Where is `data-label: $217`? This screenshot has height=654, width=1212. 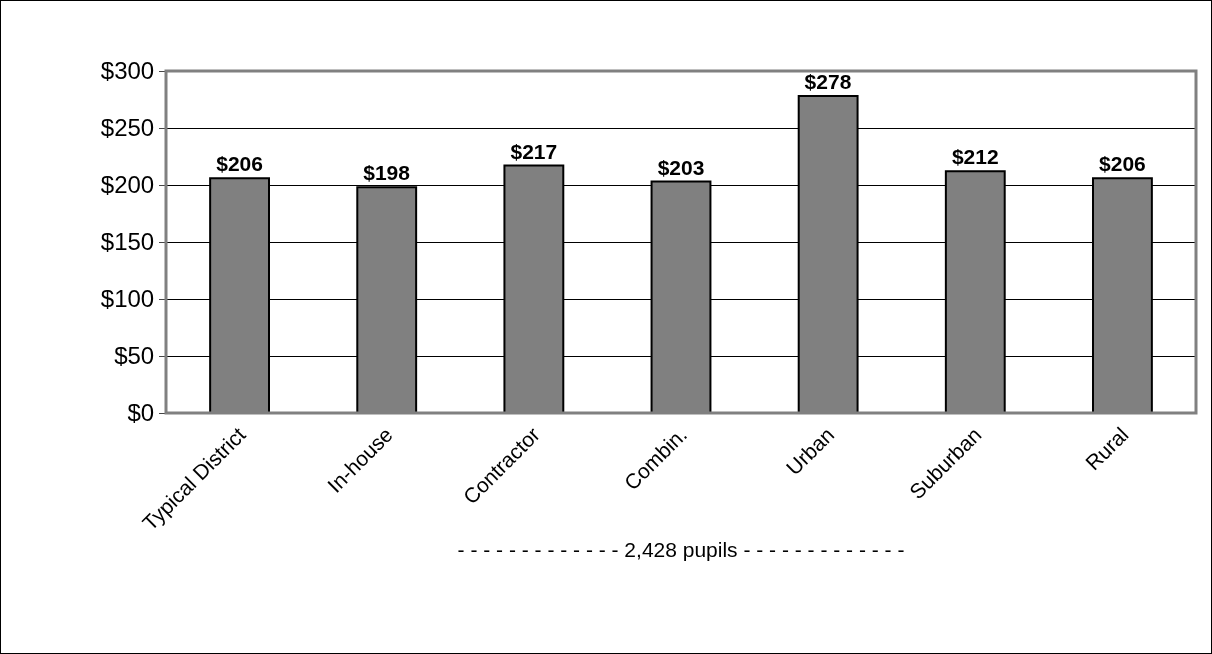 data-label: $217 is located at coordinates (534, 151).